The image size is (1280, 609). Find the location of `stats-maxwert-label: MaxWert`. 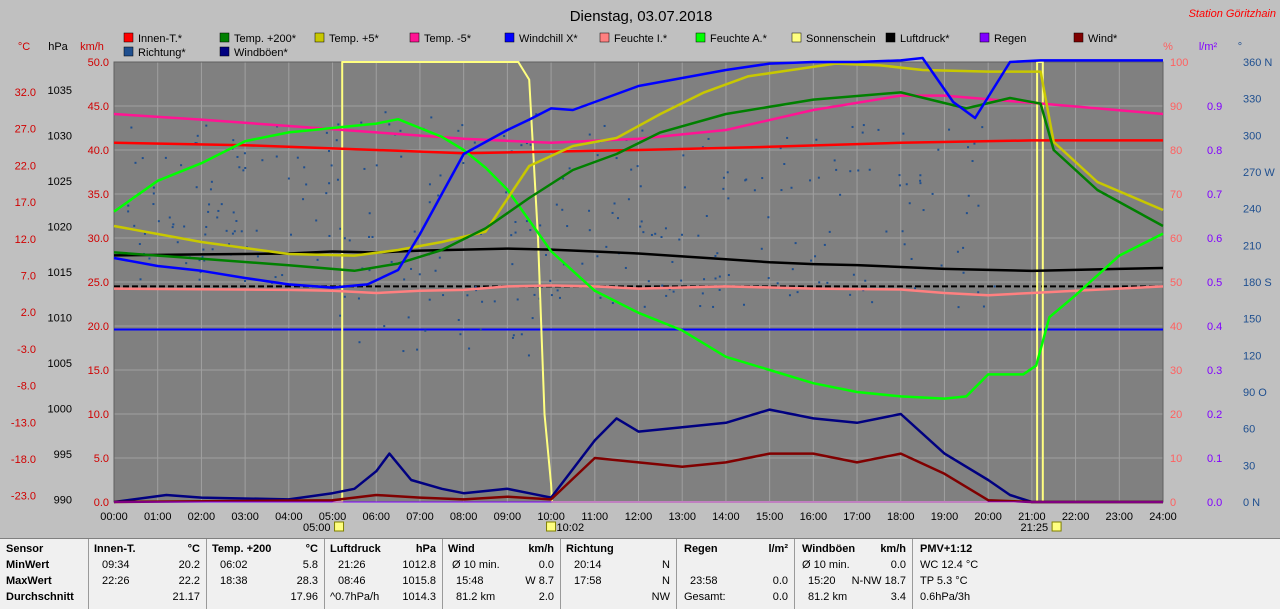

stats-maxwert-label: MaxWert is located at coordinates (29, 581).